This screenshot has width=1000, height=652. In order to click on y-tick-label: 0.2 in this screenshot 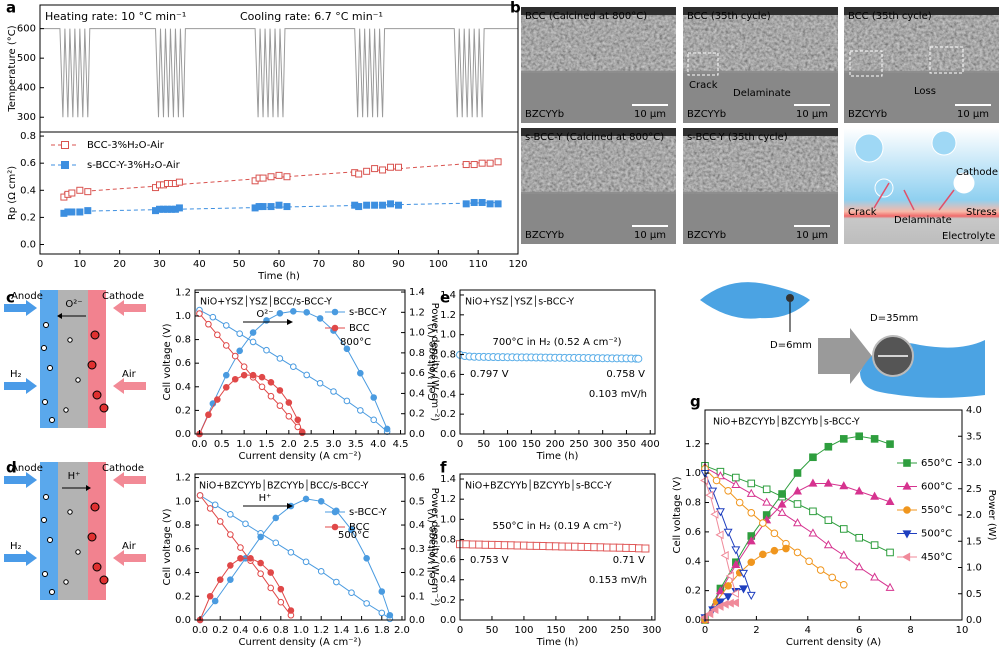, I will do `click(183, 410)`.